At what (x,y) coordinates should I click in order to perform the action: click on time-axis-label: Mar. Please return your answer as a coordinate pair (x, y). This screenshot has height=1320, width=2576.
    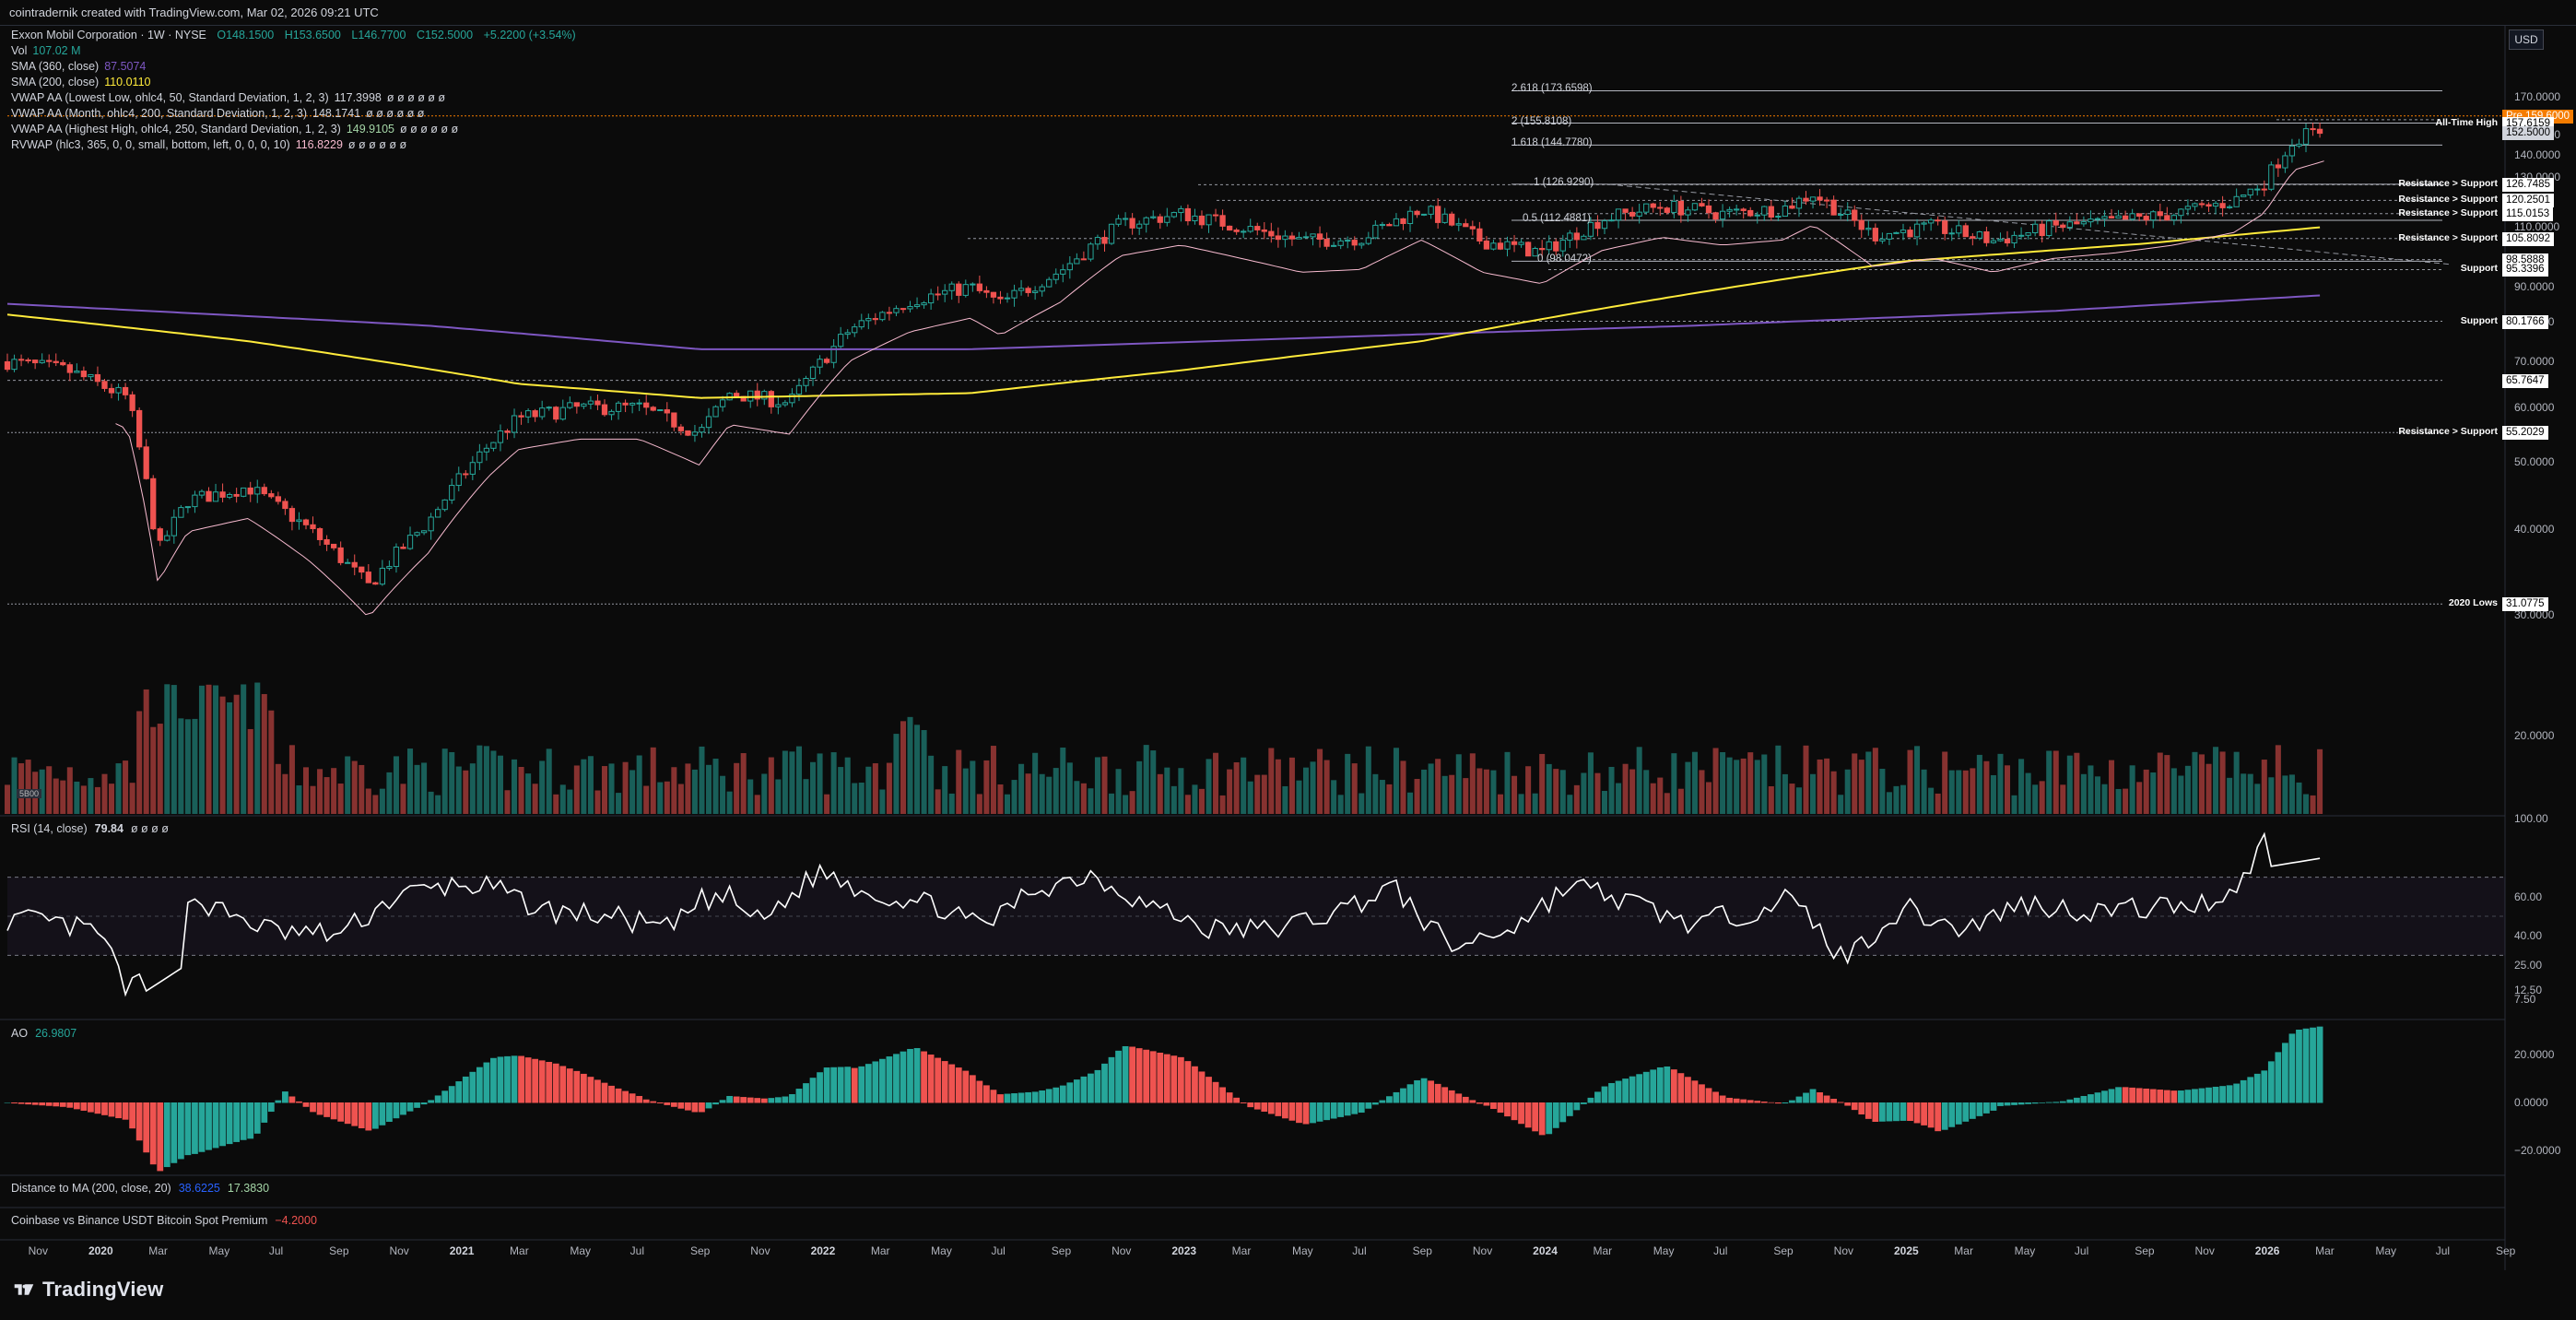
    Looking at the image, I should click on (519, 1250).